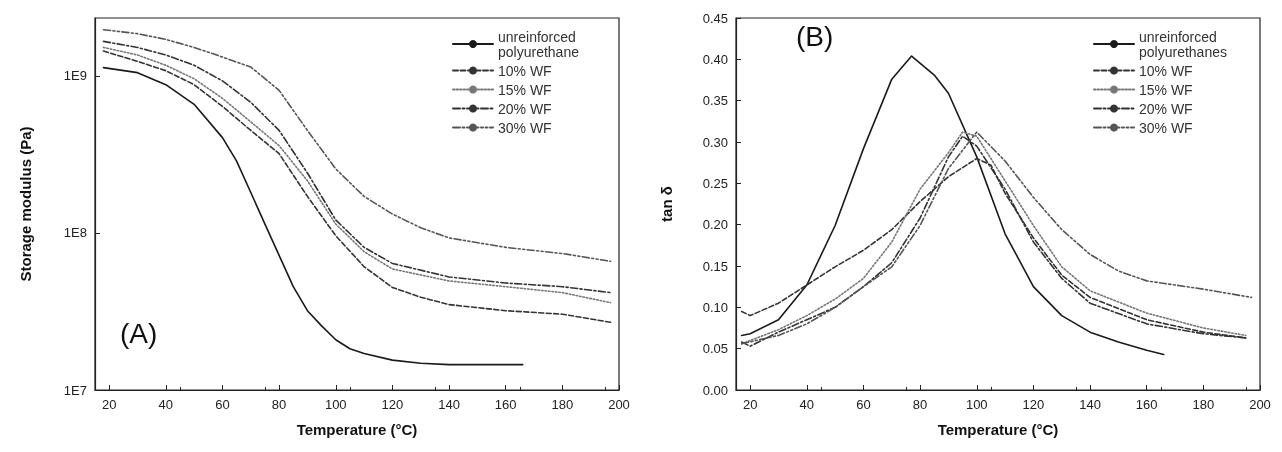  Describe the element at coordinates (75, 233) in the screenshot. I see `y-tick-label: 1E8` at that location.